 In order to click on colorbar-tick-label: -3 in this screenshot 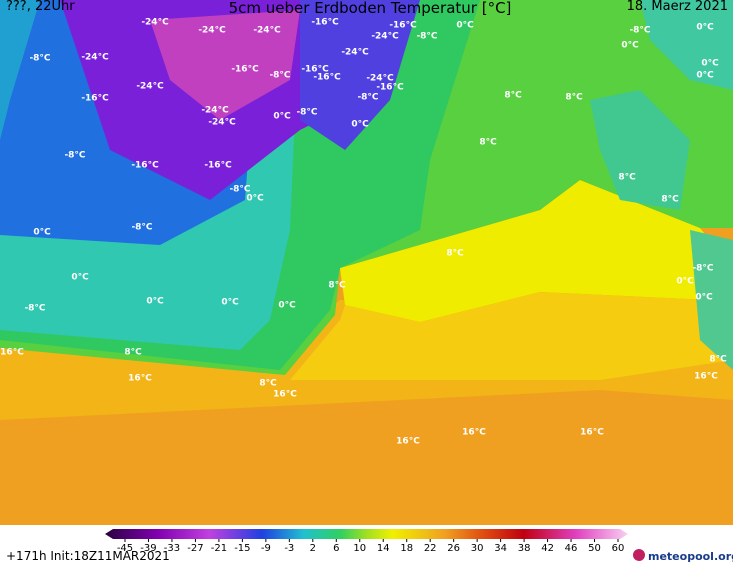, I will do `click(289, 548)`.